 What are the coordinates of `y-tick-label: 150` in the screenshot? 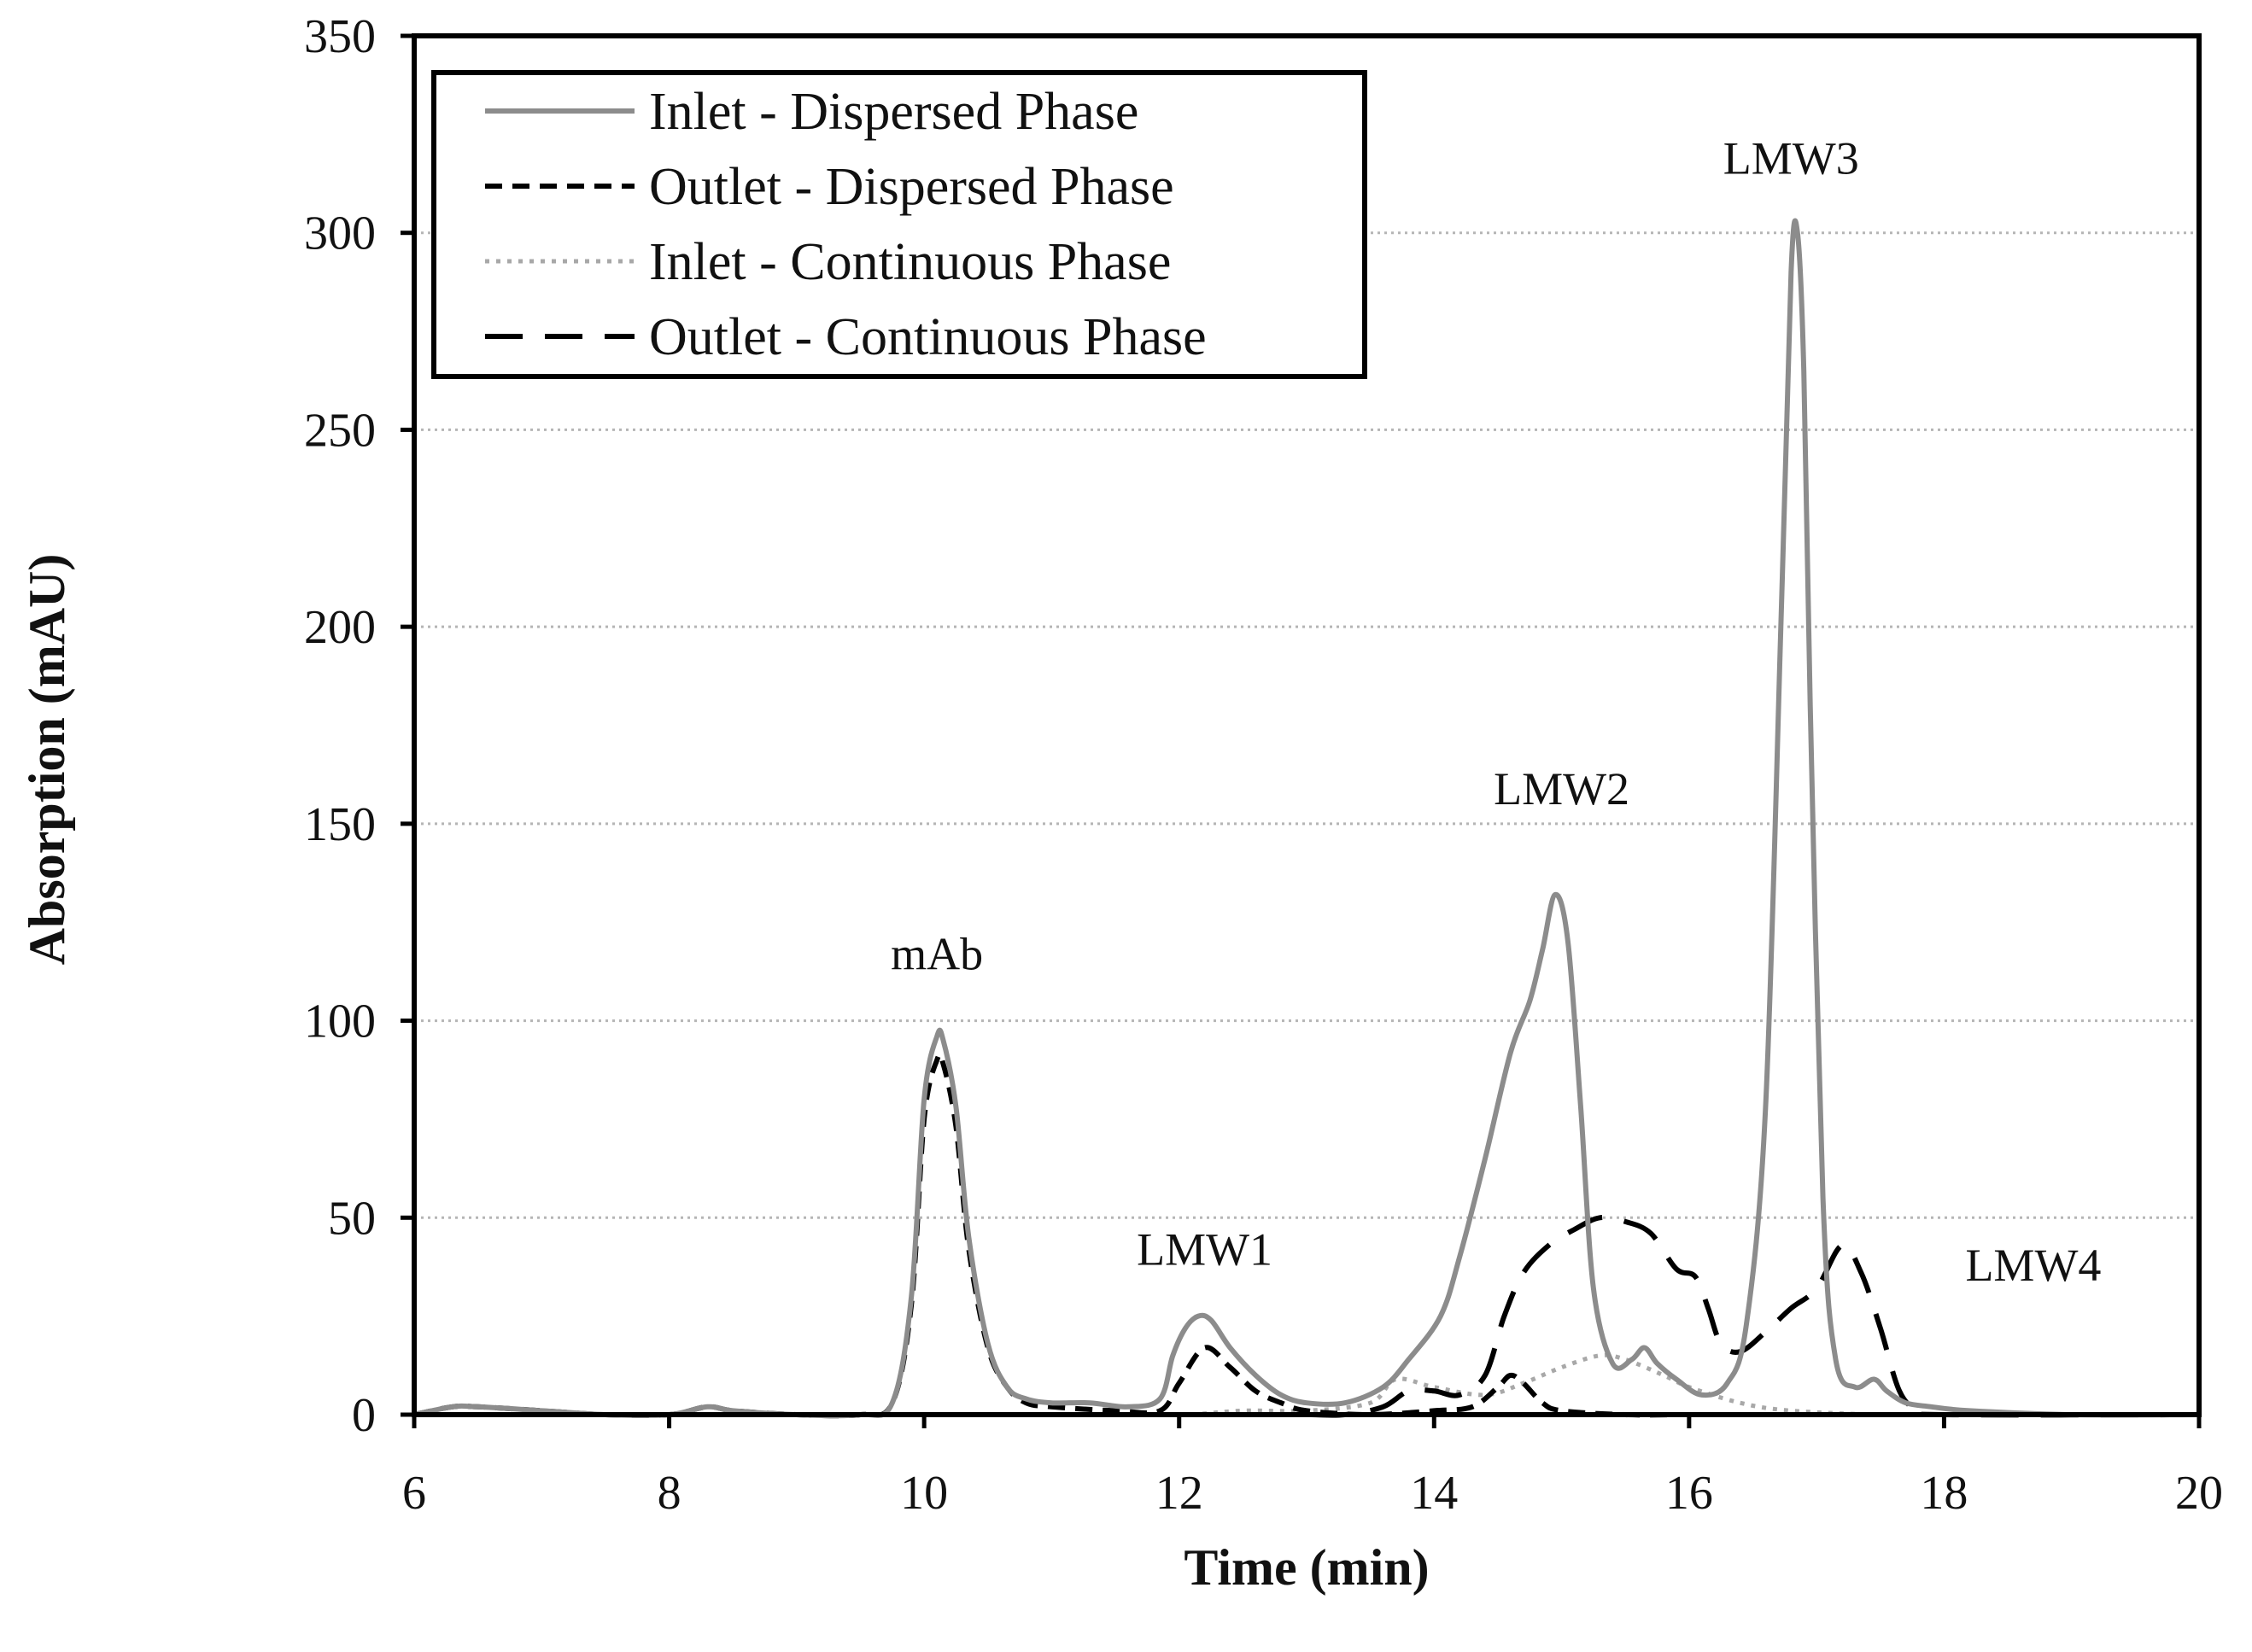 It's located at (340, 824).